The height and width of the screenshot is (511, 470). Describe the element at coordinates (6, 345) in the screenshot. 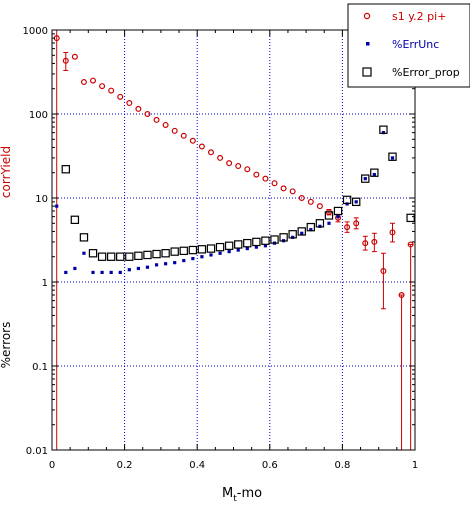

I see `y-axis-label-bottom: %errors` at that location.